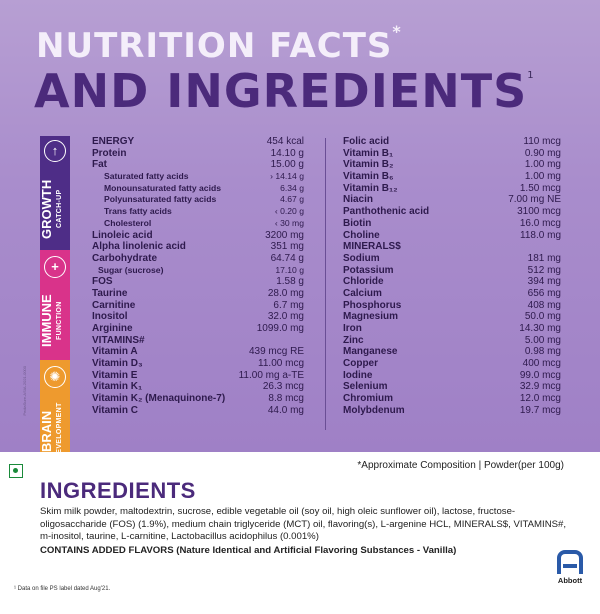  Describe the element at coordinates (112, 328) in the screenshot. I see `nutrient-name: Arginine` at that location.